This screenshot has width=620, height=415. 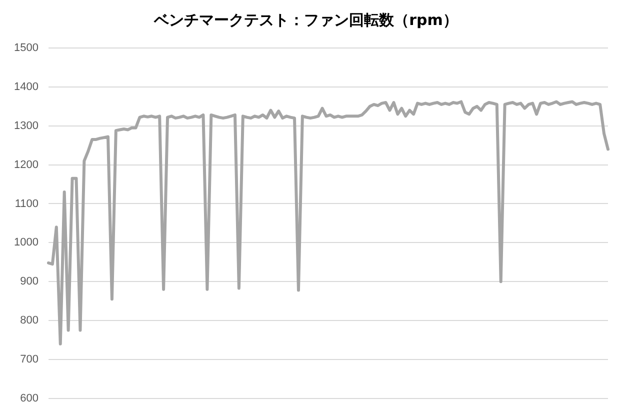 I want to click on y-tick-label: 1400, so click(x=26, y=86).